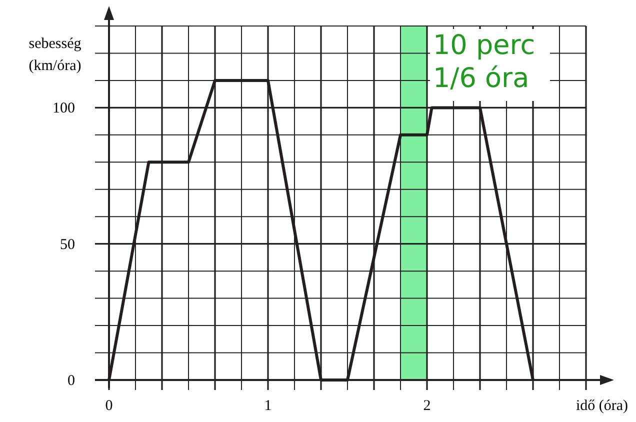 This screenshot has width=636, height=422. I want to click on y-tick-label: 50, so click(67, 244).